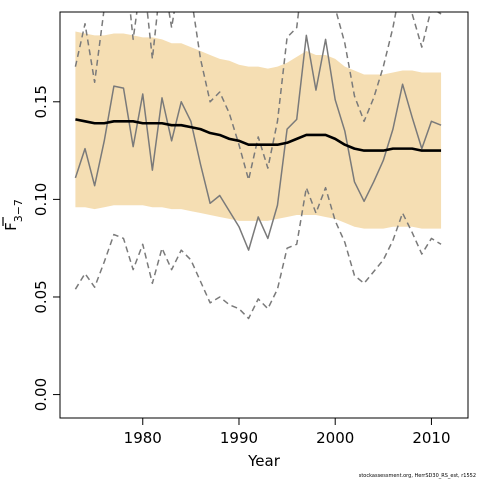 The height and width of the screenshot is (480, 480). Describe the element at coordinates (431, 438) in the screenshot. I see `x-tick-label: 2010` at that location.